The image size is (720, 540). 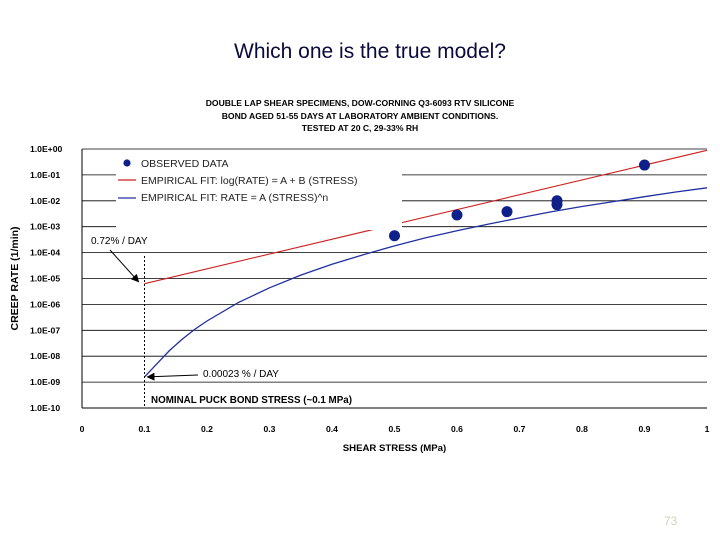 I want to click on y-tick-label: 1.0E-07, so click(x=45, y=330).